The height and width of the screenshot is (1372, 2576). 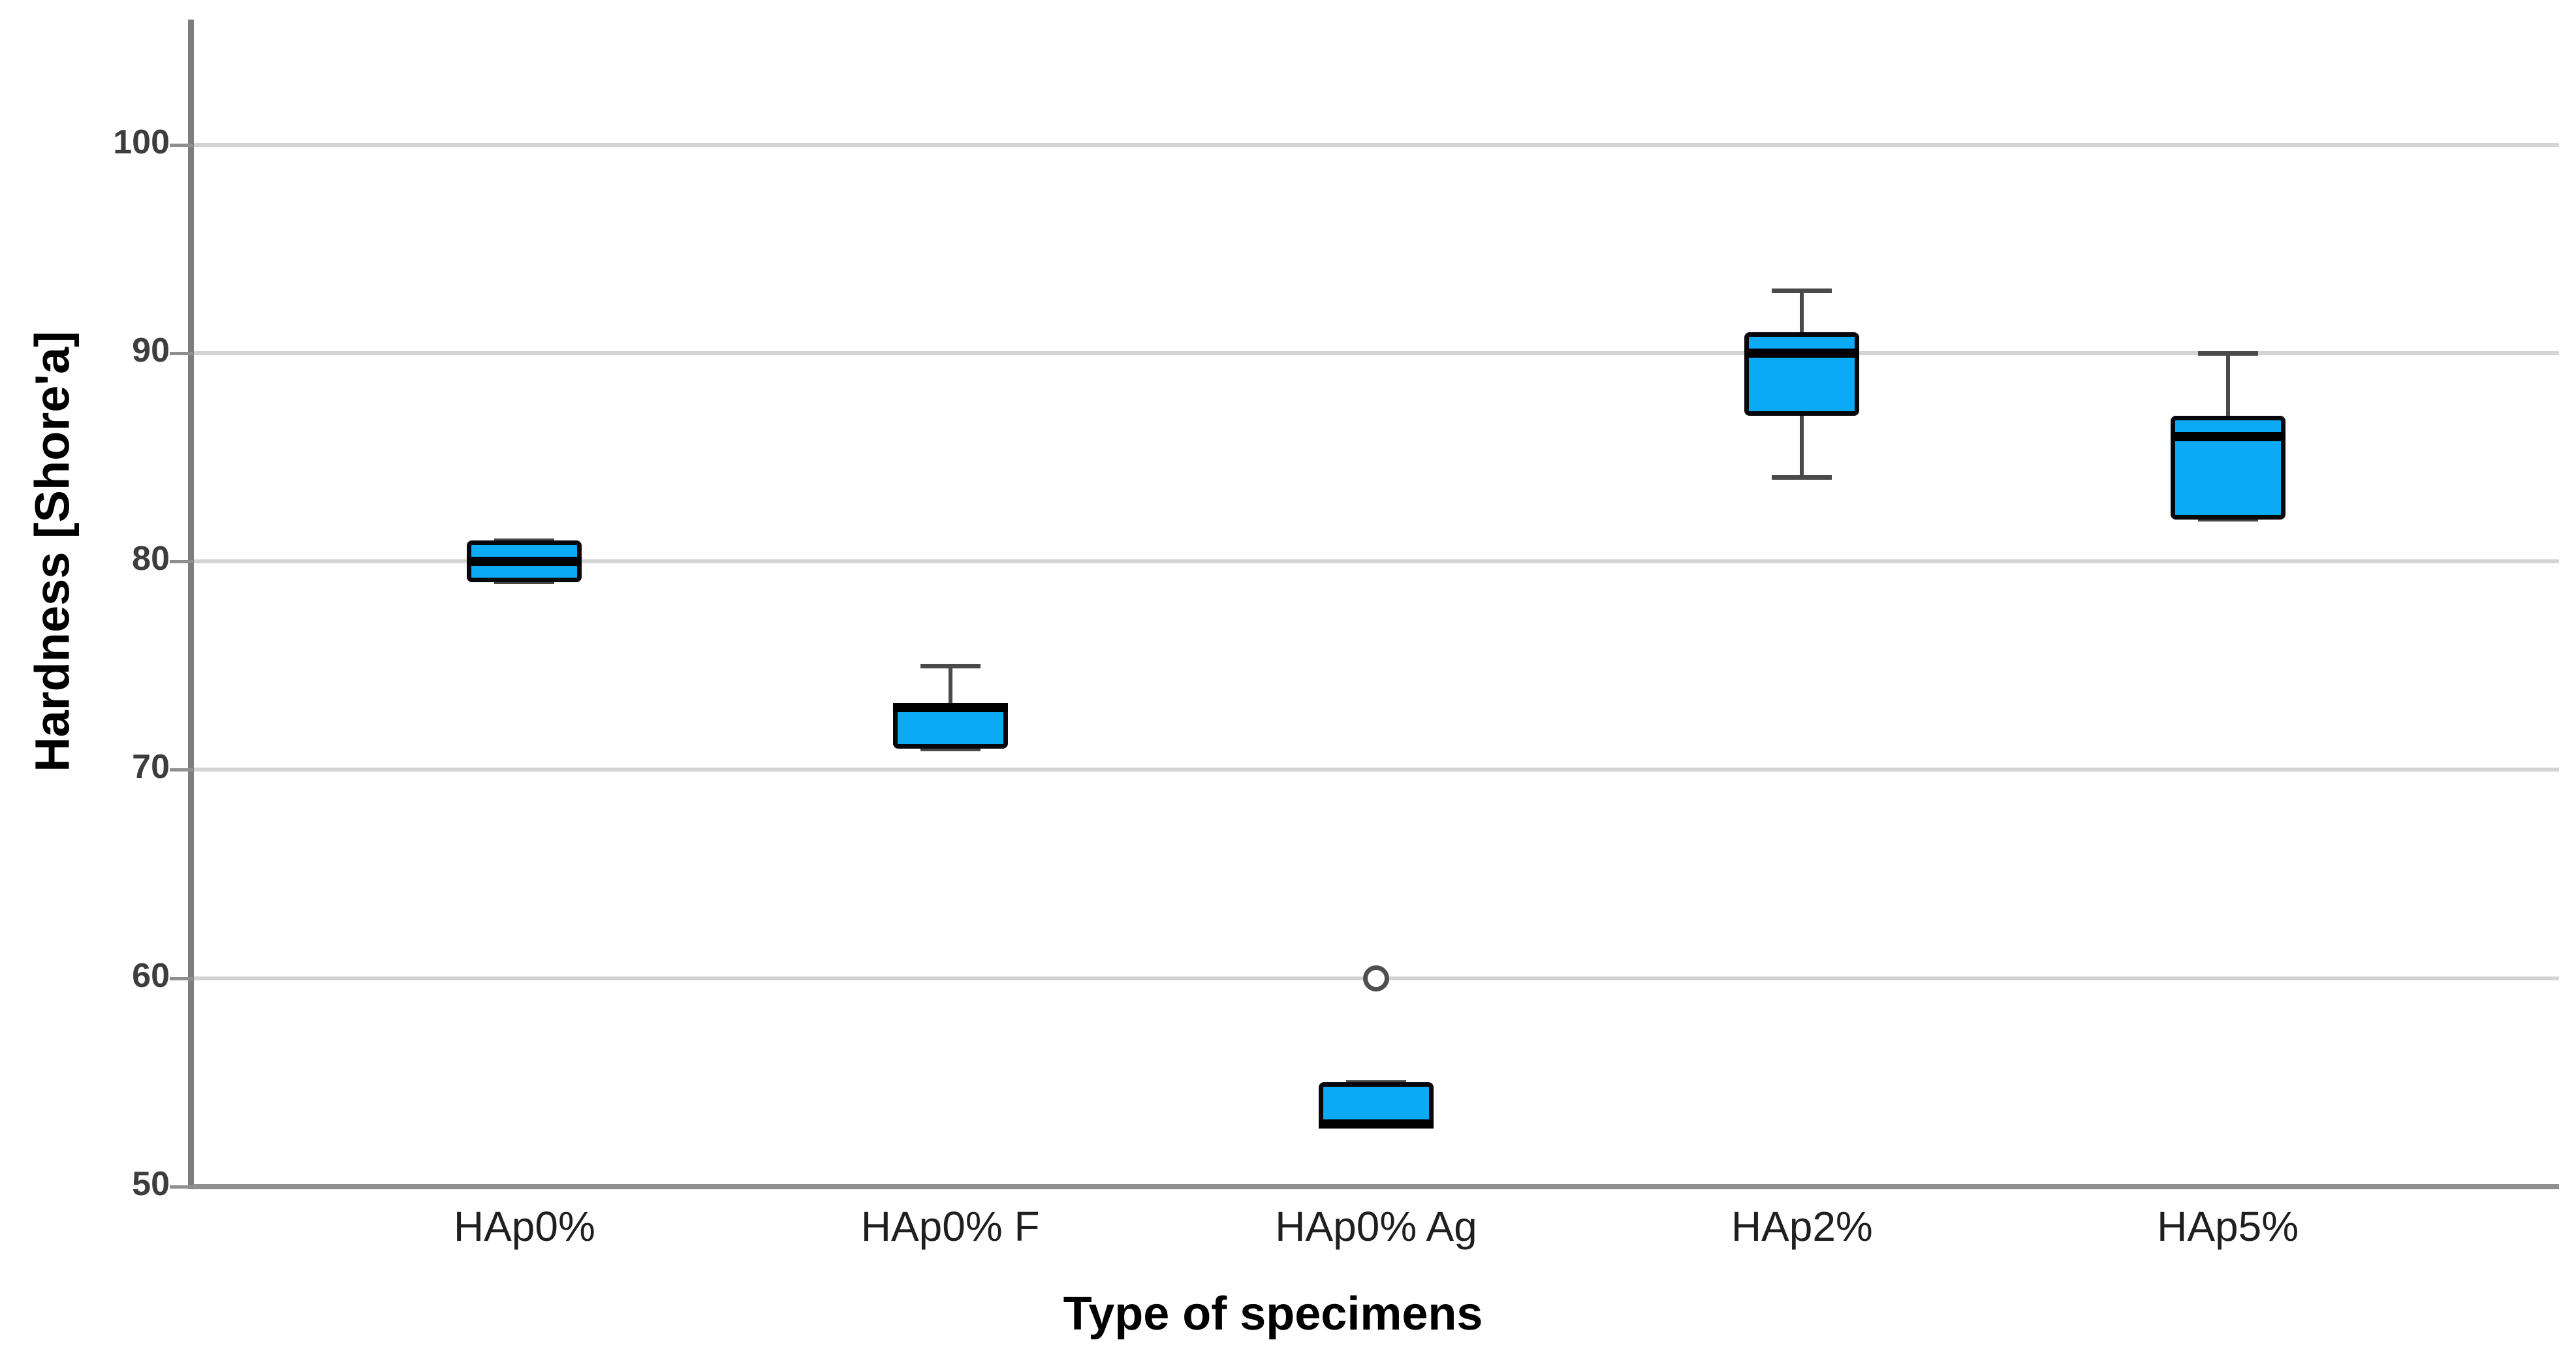 What do you see at coordinates (191, 604) in the screenshot?
I see `y-axis-line` at bounding box center [191, 604].